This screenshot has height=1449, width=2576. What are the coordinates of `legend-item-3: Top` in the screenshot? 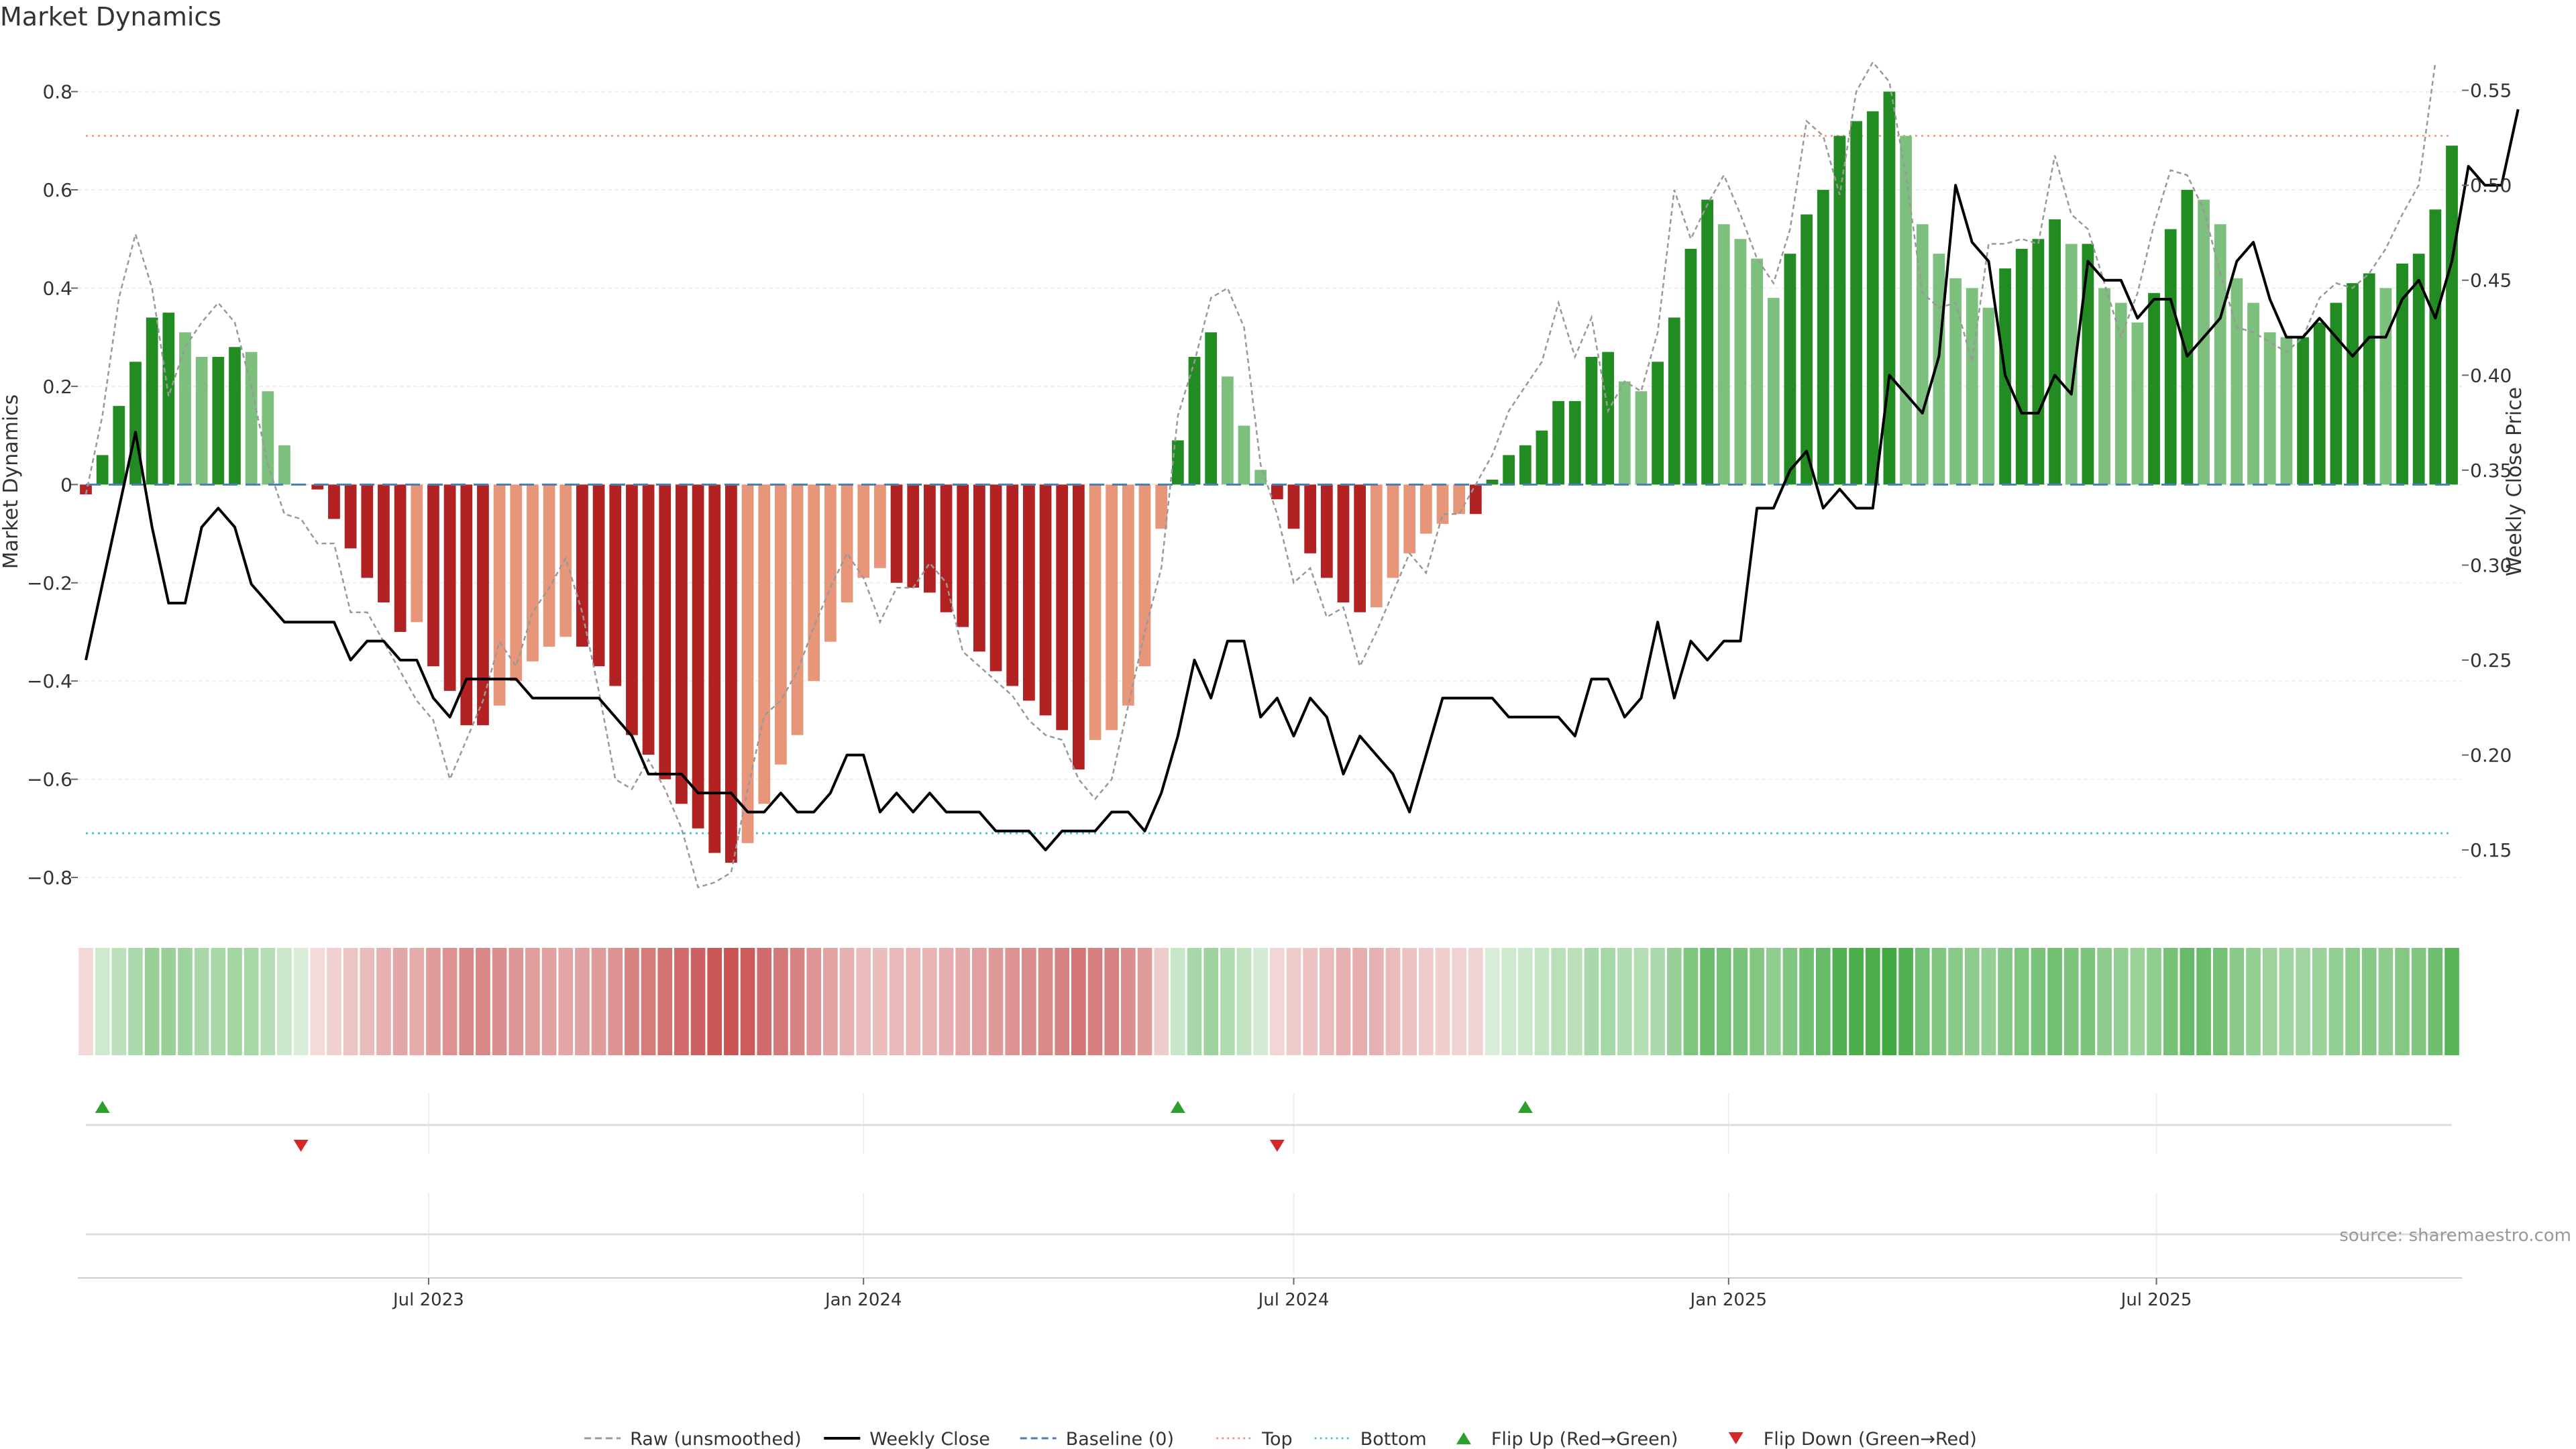 It's located at (1254, 1439).